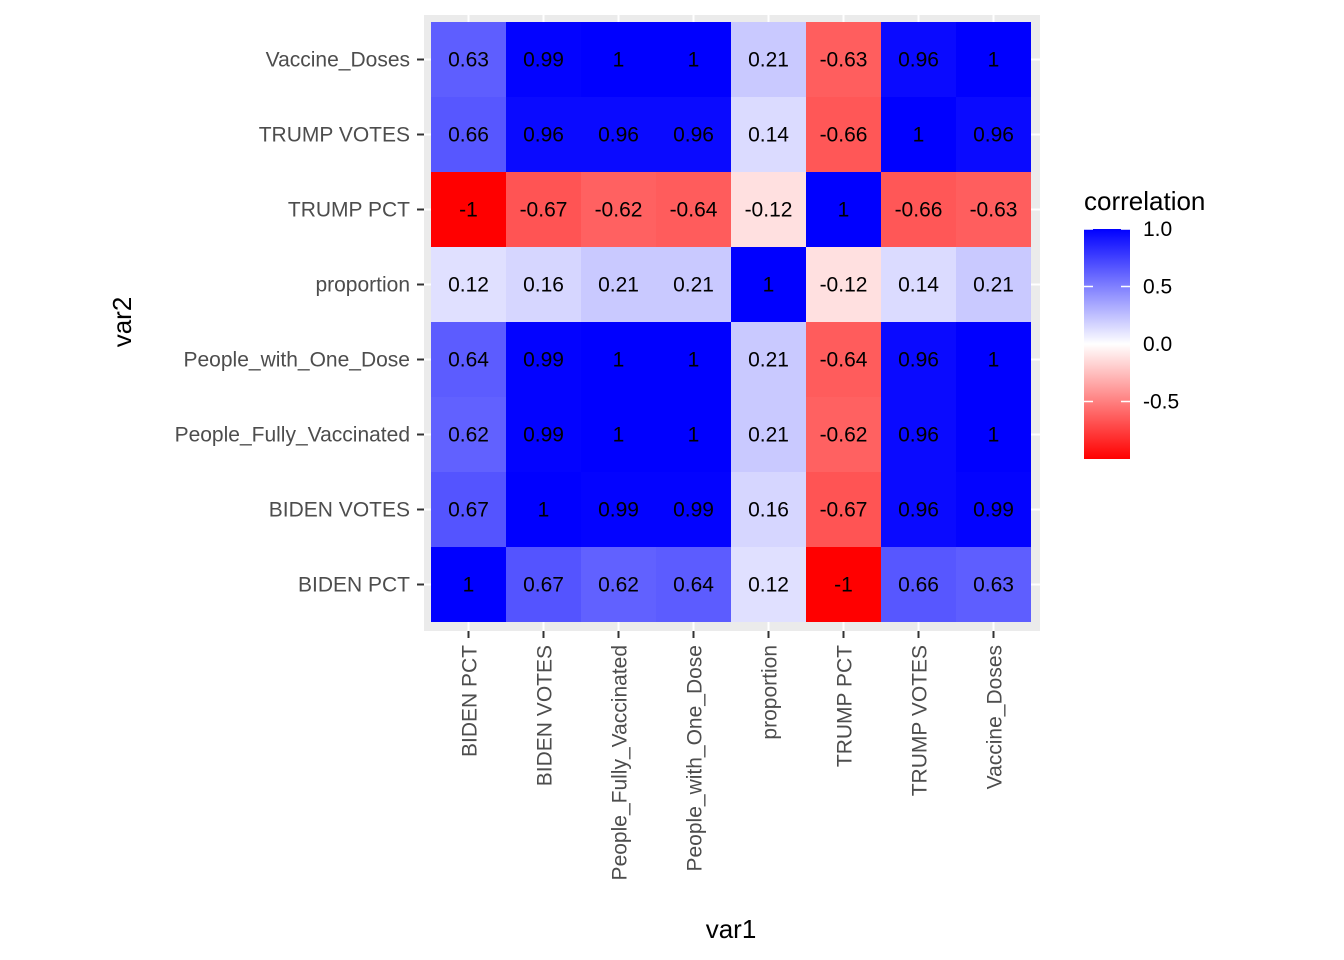  Describe the element at coordinates (693, 585) in the screenshot. I see `cell-value-label: 0.64` at that location.